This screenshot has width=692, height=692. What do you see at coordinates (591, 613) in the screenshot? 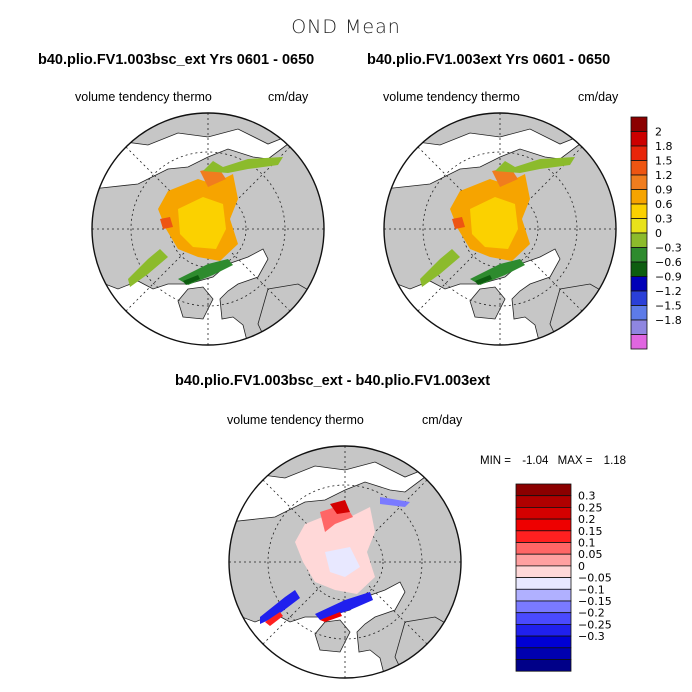
I see `colorbar-diff-tick-label: −0.2` at bounding box center [591, 613].